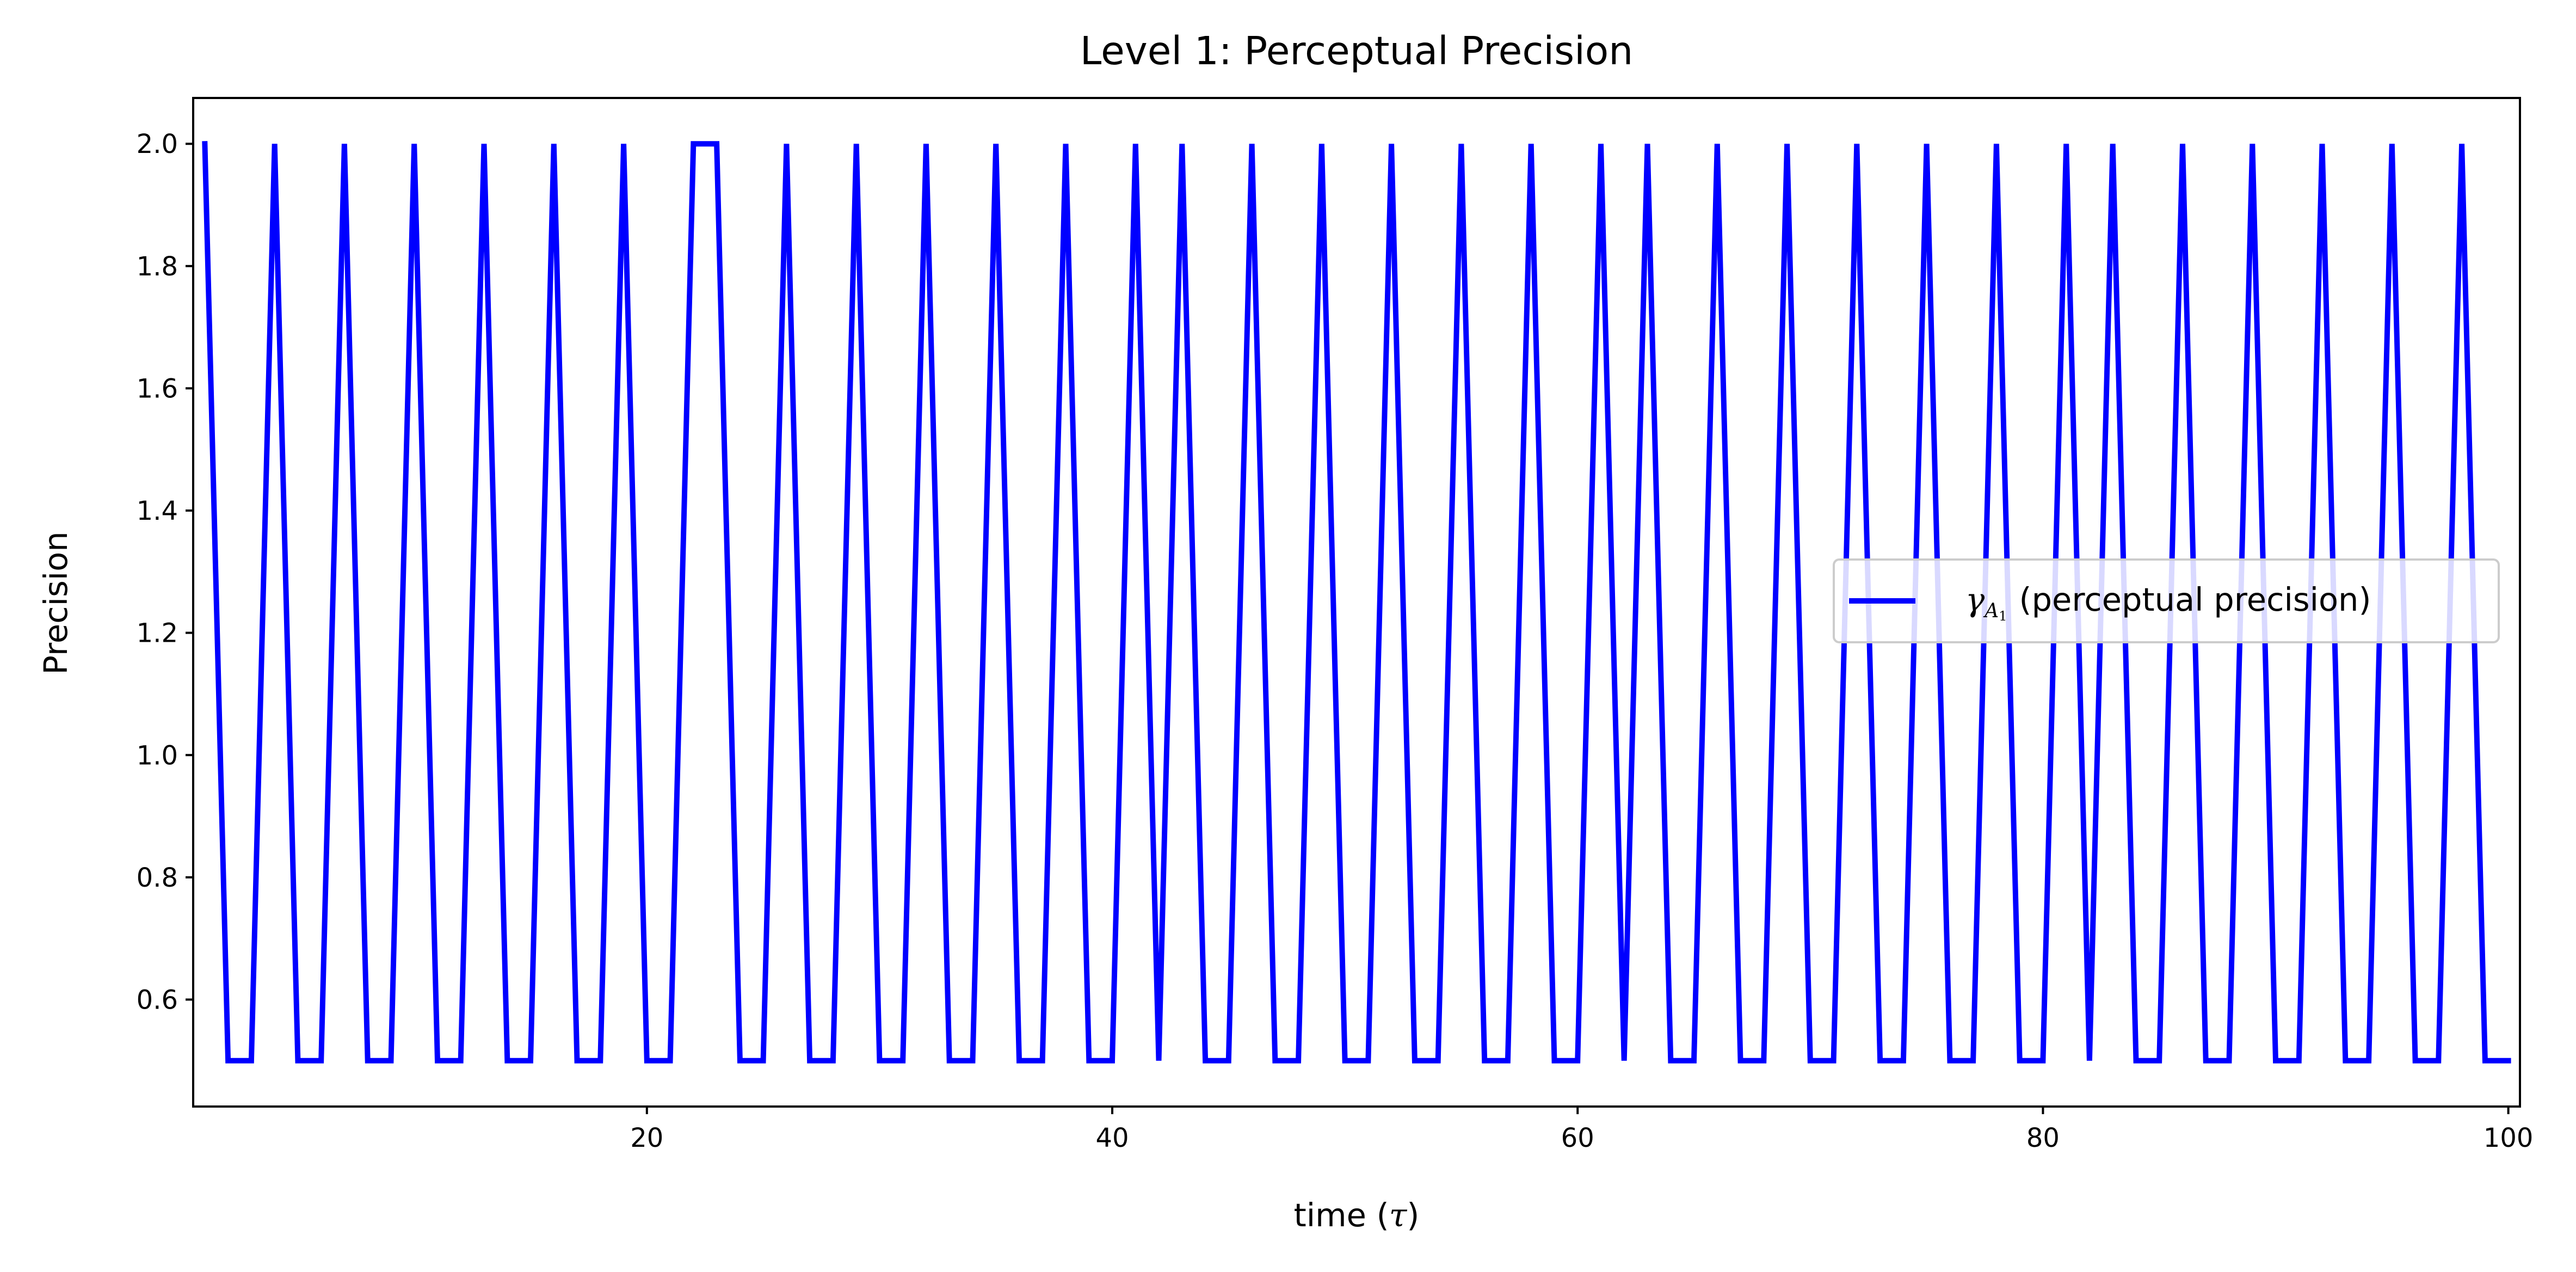 This screenshot has width=2576, height=1272. I want to click on x-tick-label: 100, so click(2508, 1138).